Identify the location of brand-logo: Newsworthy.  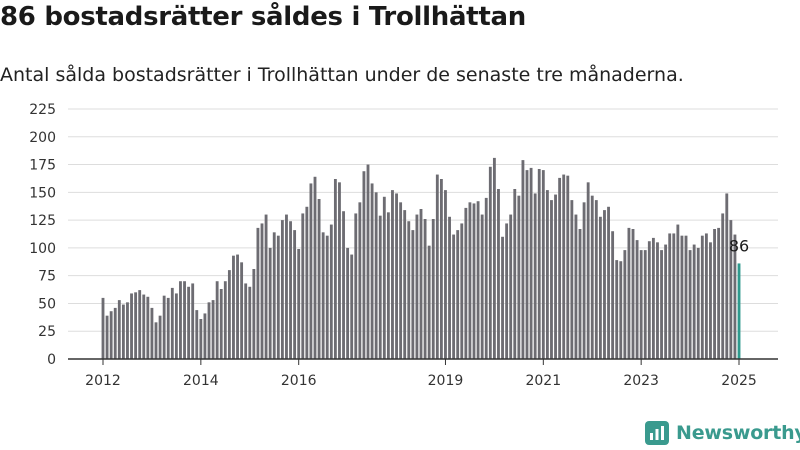
(722, 433).